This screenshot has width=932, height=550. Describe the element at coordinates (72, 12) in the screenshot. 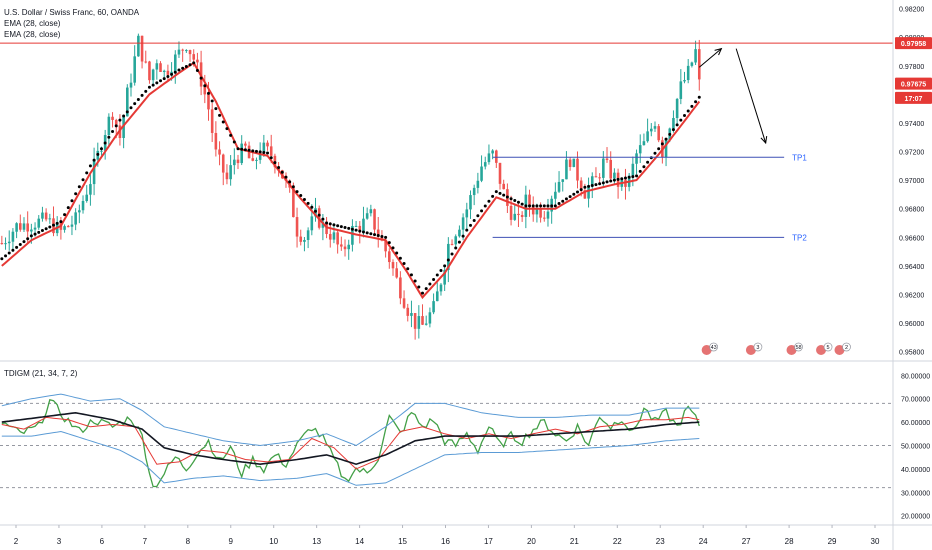

I see `symbol-title: U.S. Dollar / Swiss Franc, 60, OANDA` at that location.